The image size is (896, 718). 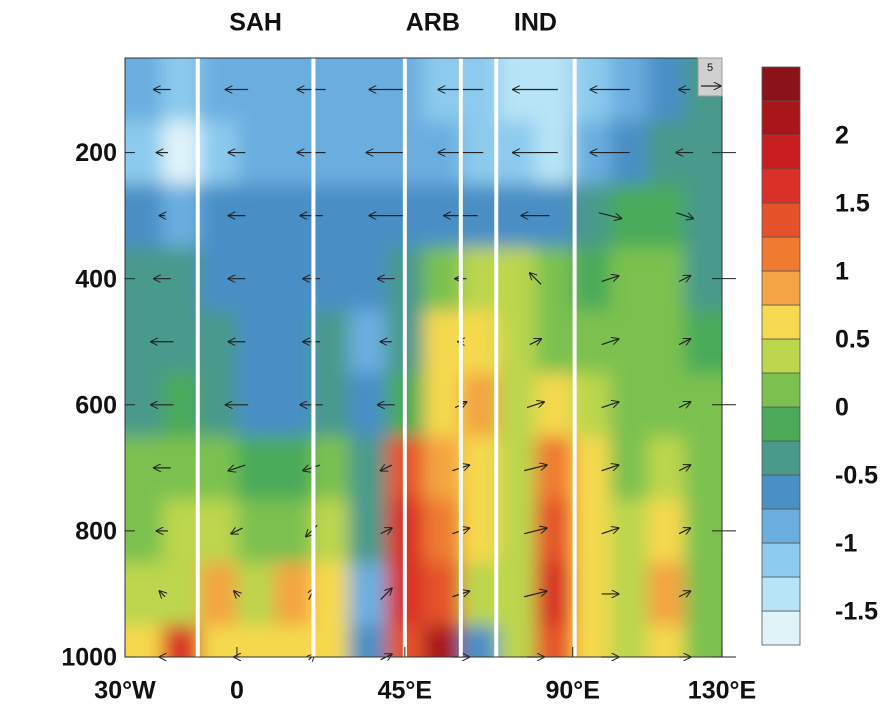 What do you see at coordinates (842, 272) in the screenshot?
I see `colorbar-label: 1` at bounding box center [842, 272].